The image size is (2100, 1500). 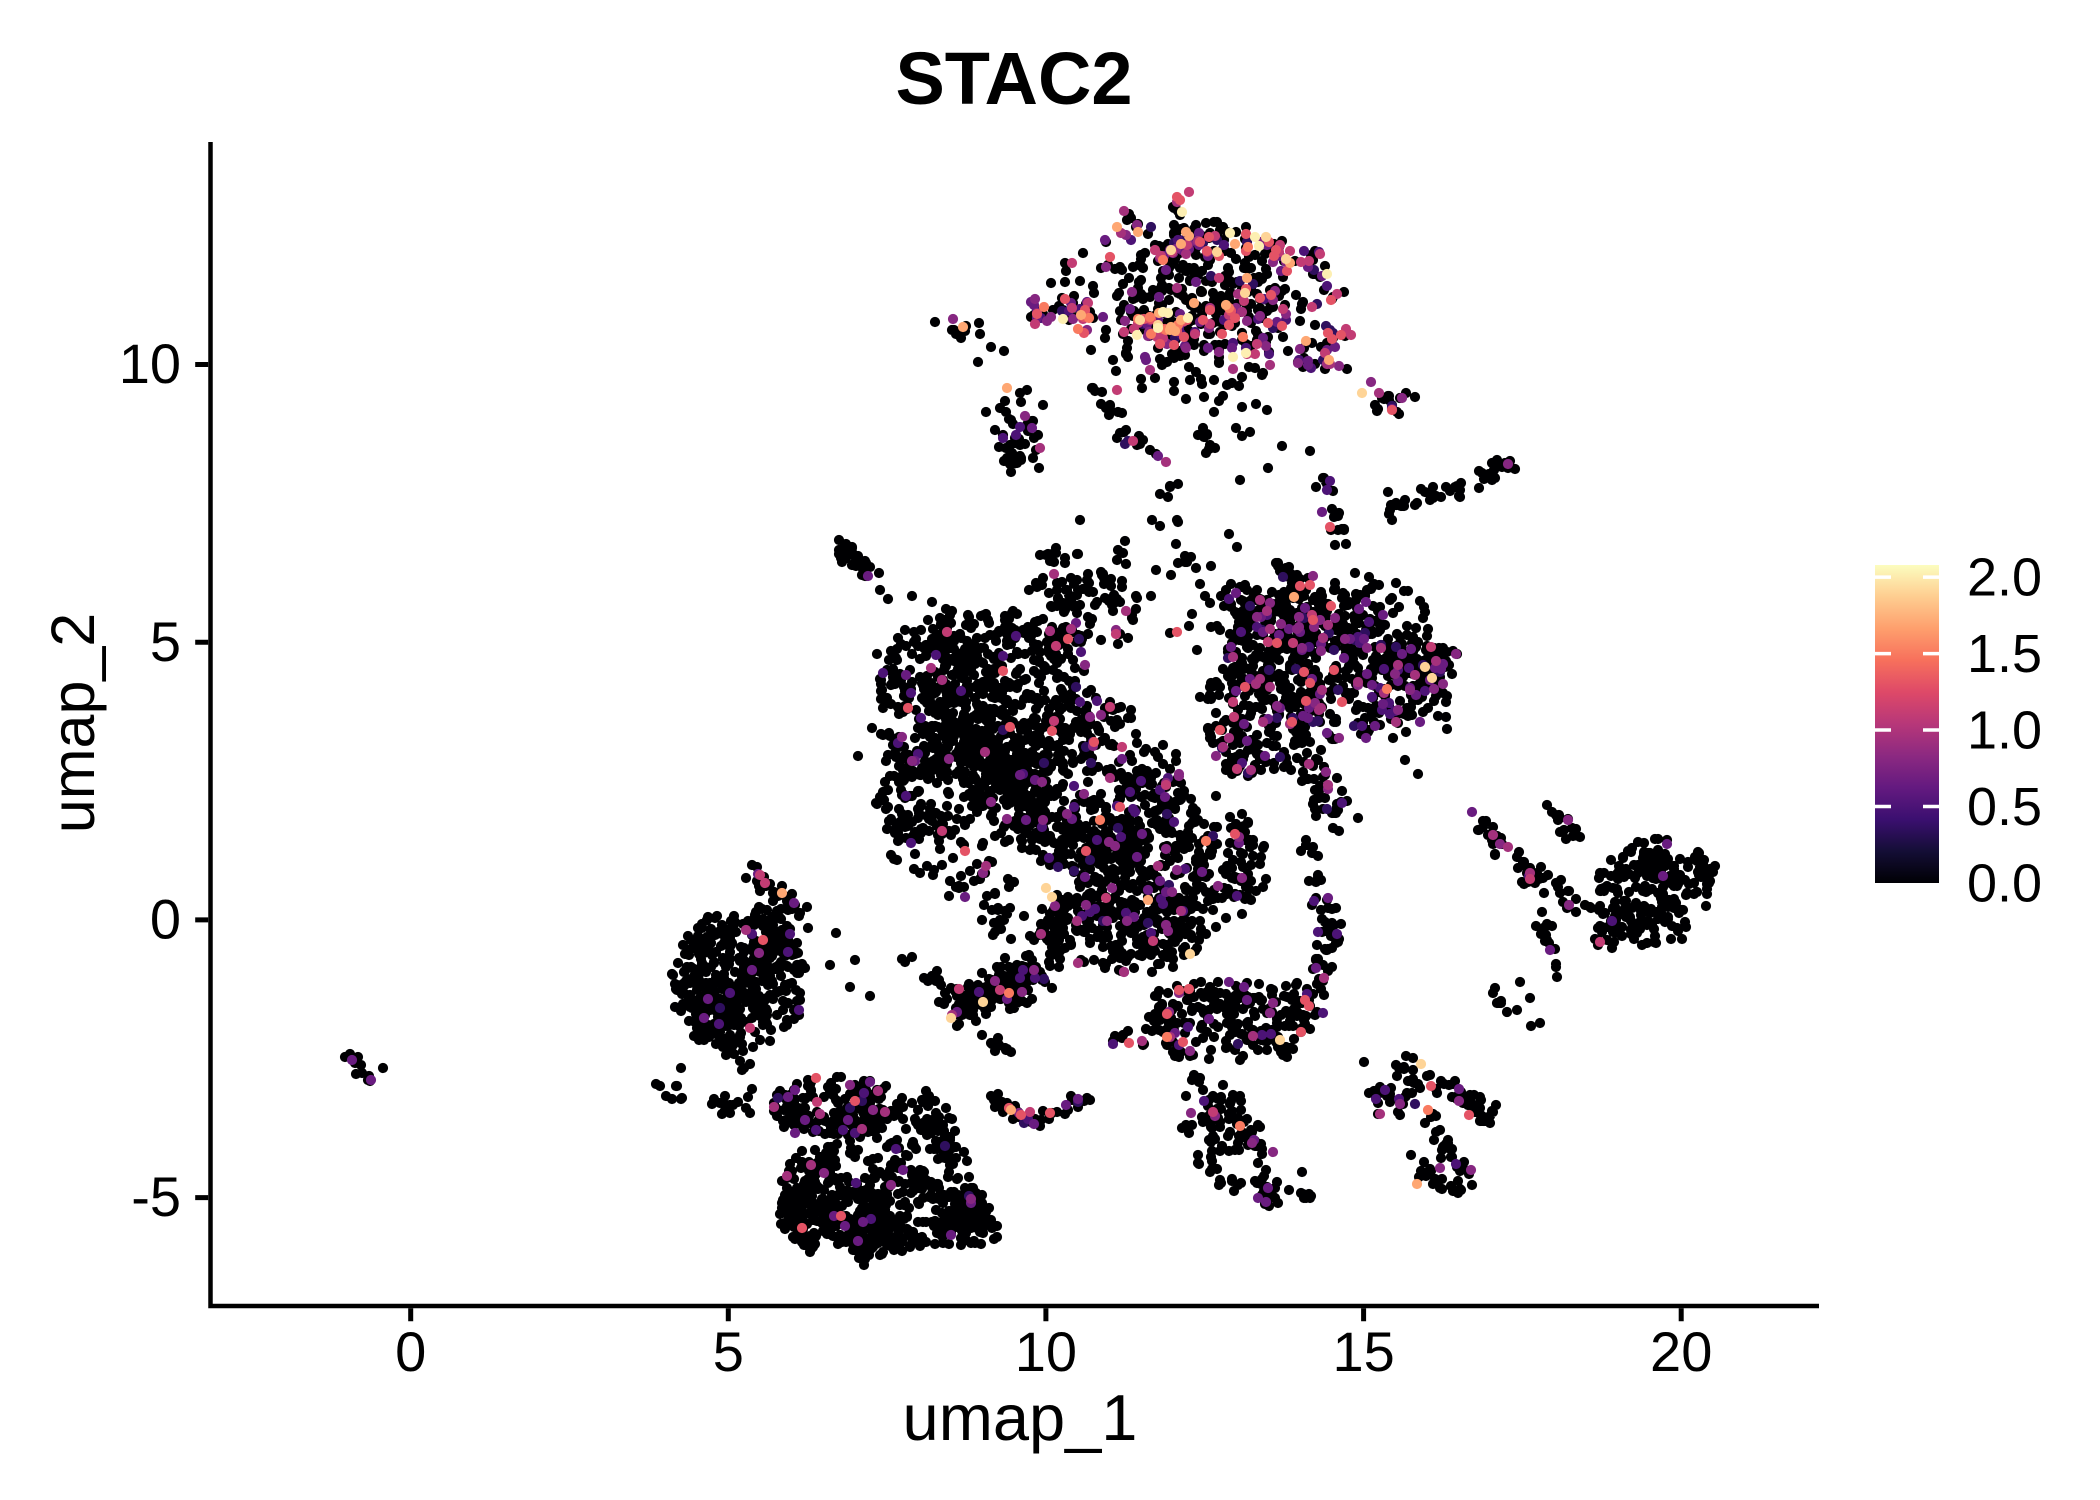 What do you see at coordinates (156, 1196) in the screenshot?
I see `svg-text: -5` at bounding box center [156, 1196].